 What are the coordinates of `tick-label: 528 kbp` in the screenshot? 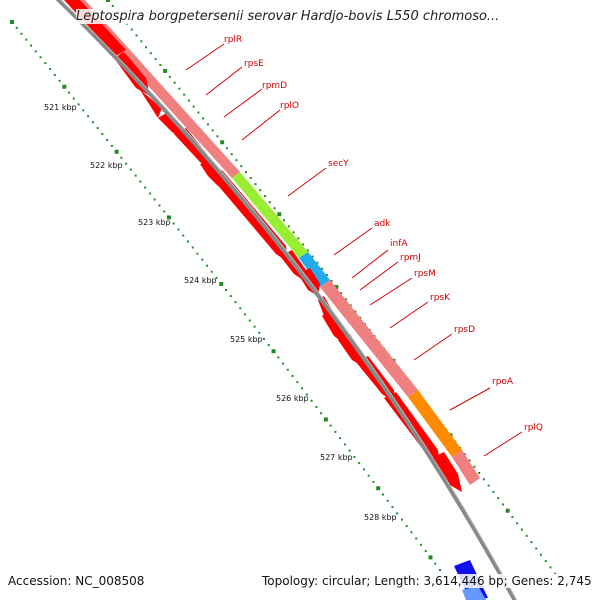 It's located at (380, 517).